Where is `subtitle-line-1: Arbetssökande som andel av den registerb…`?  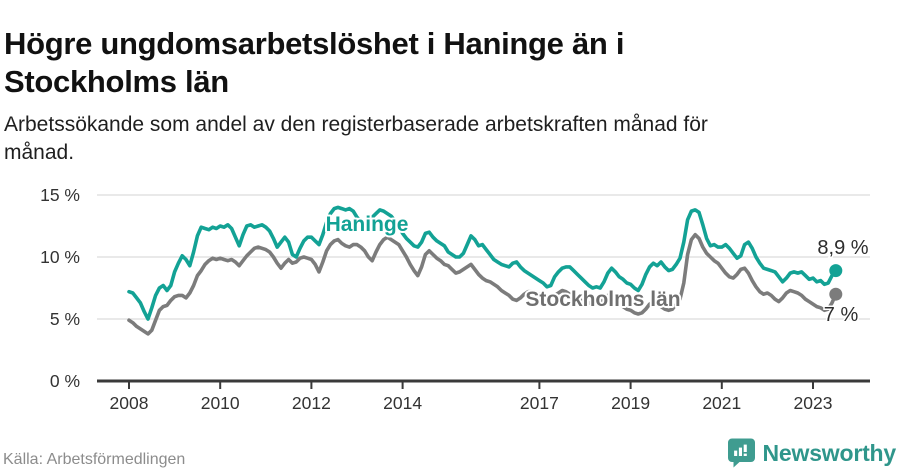 subtitle-line-1: Arbetssökande som andel av den registerb… is located at coordinates (356, 124).